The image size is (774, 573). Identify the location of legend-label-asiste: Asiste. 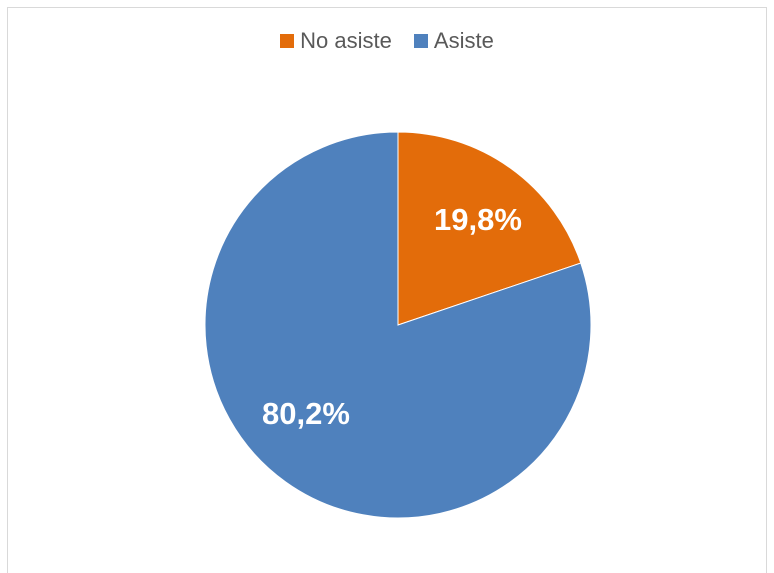
(463, 40).